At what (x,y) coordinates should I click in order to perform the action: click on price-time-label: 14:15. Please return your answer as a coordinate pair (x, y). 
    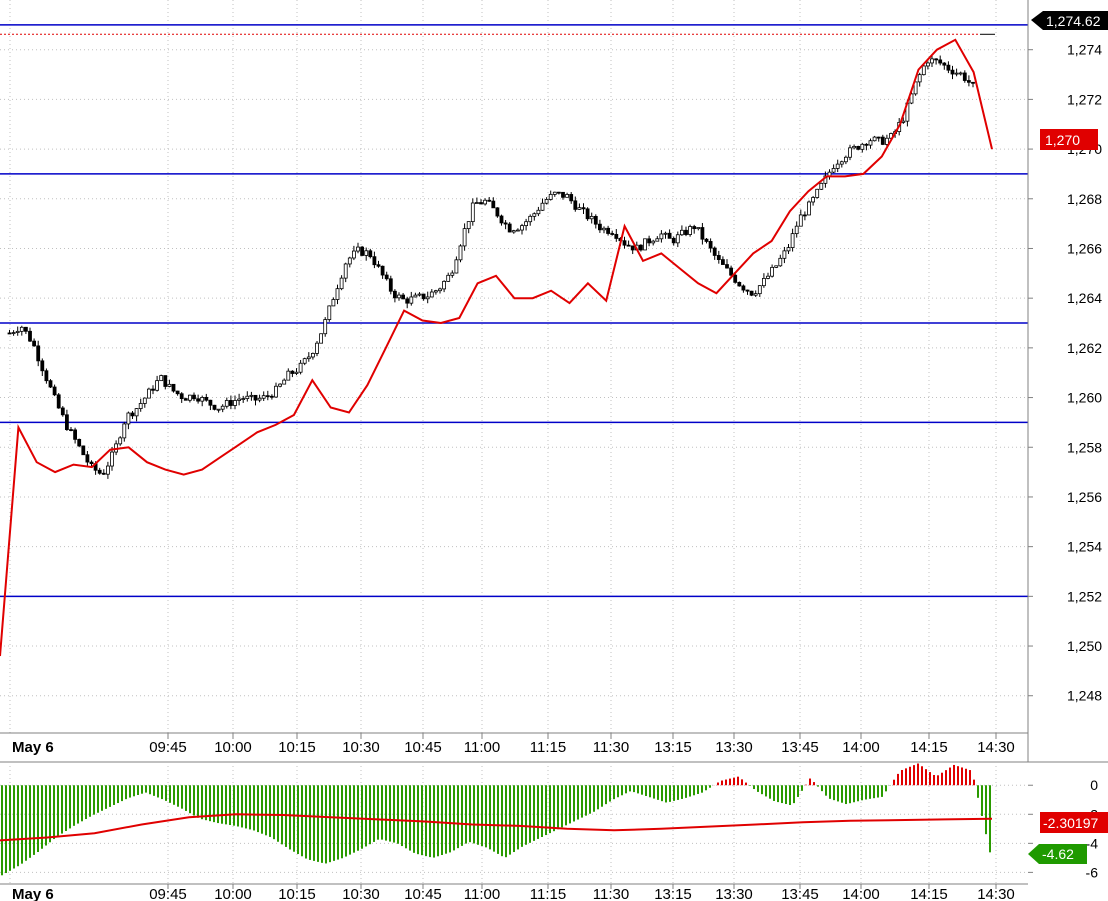
    Looking at the image, I should click on (929, 747).